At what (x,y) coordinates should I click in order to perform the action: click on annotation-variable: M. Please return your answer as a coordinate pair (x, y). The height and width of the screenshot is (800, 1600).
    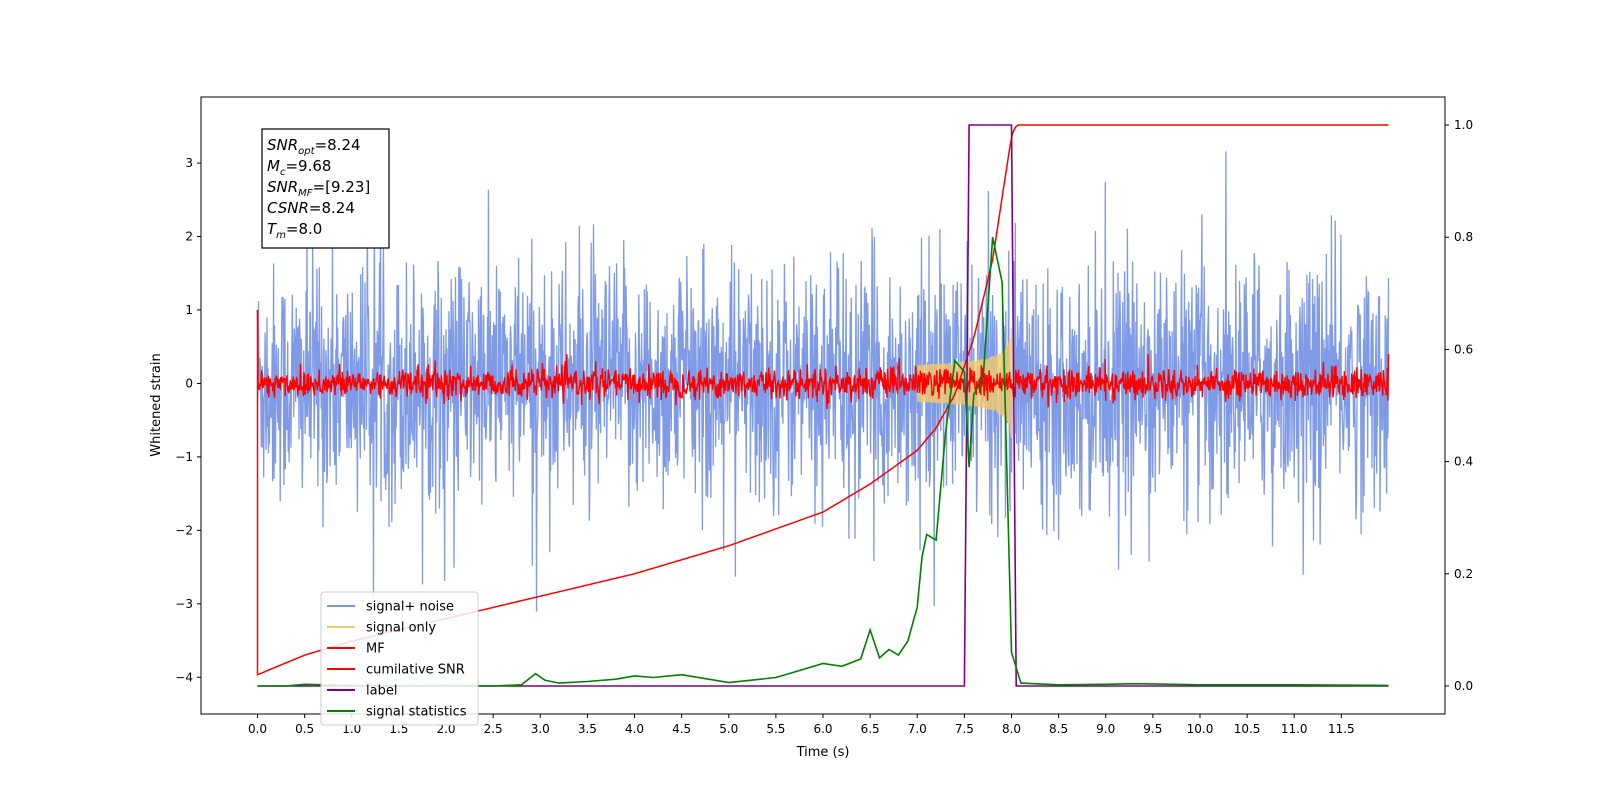
    Looking at the image, I should click on (273, 166).